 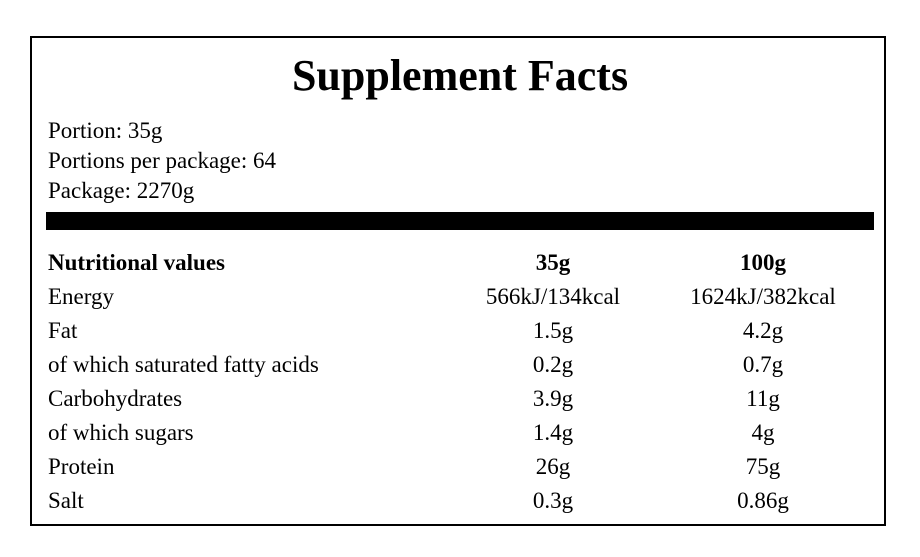 What do you see at coordinates (763, 432) in the screenshot?
I see `value-per-100g: 4g` at bounding box center [763, 432].